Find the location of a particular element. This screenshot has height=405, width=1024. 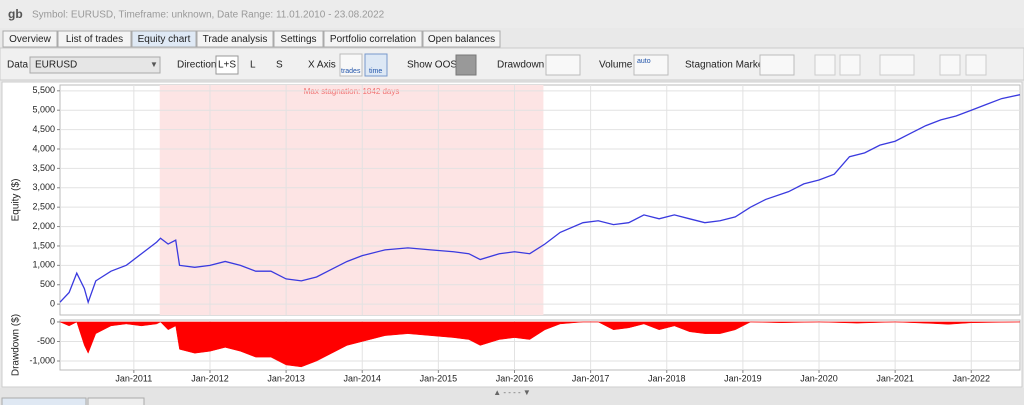

toggle-button is located at coordinates (227, 65).